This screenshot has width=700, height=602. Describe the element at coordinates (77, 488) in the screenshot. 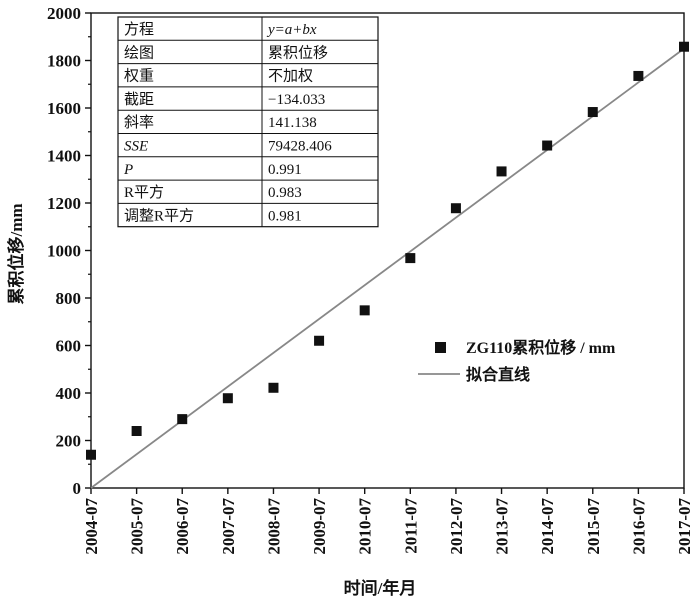

I see `y-tick-label: 0` at that location.